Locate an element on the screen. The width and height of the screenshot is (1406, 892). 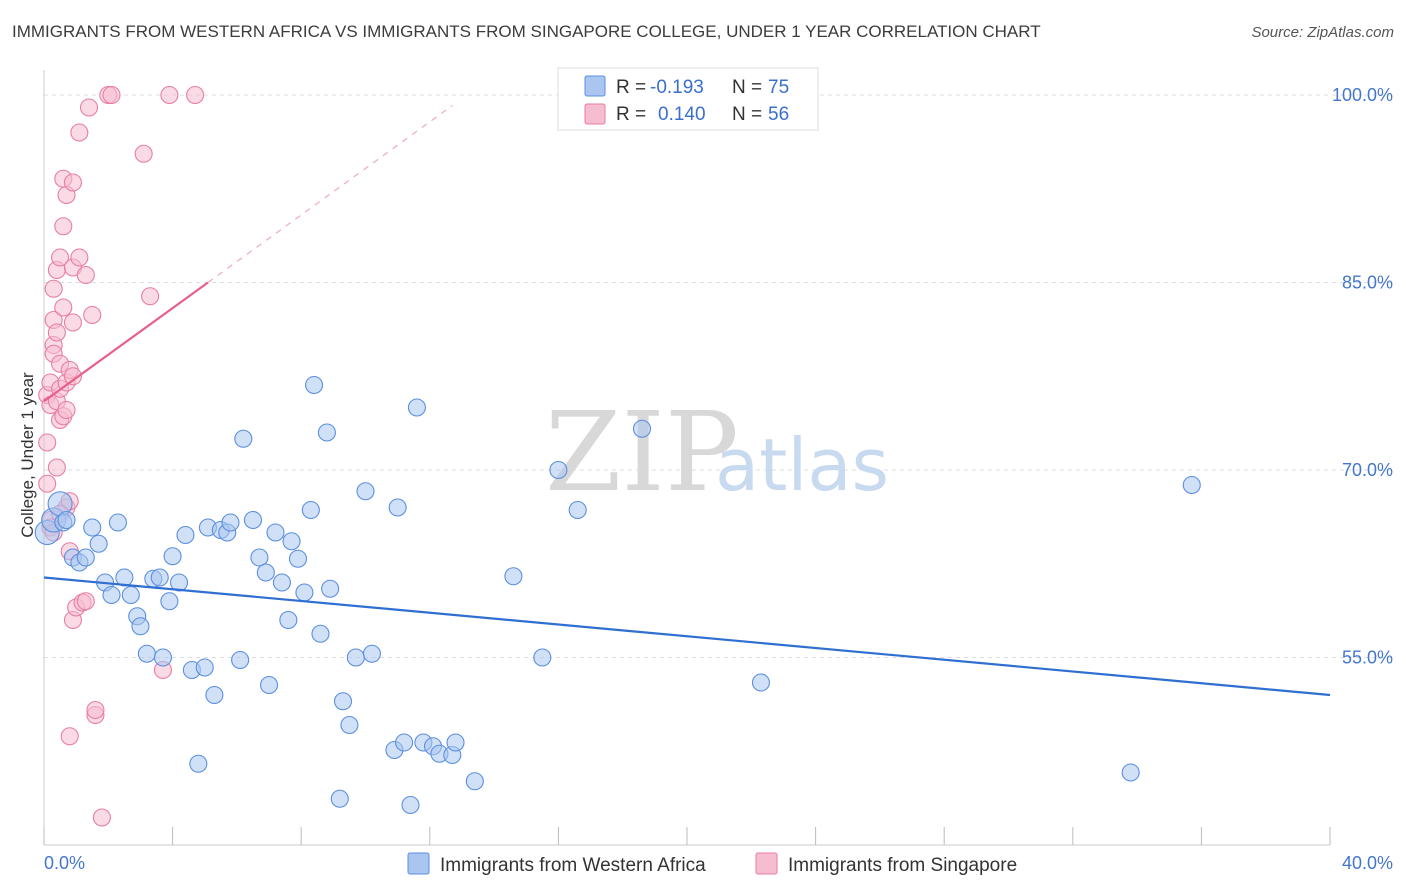
series-singapore-points is located at coordinates (121, 456).